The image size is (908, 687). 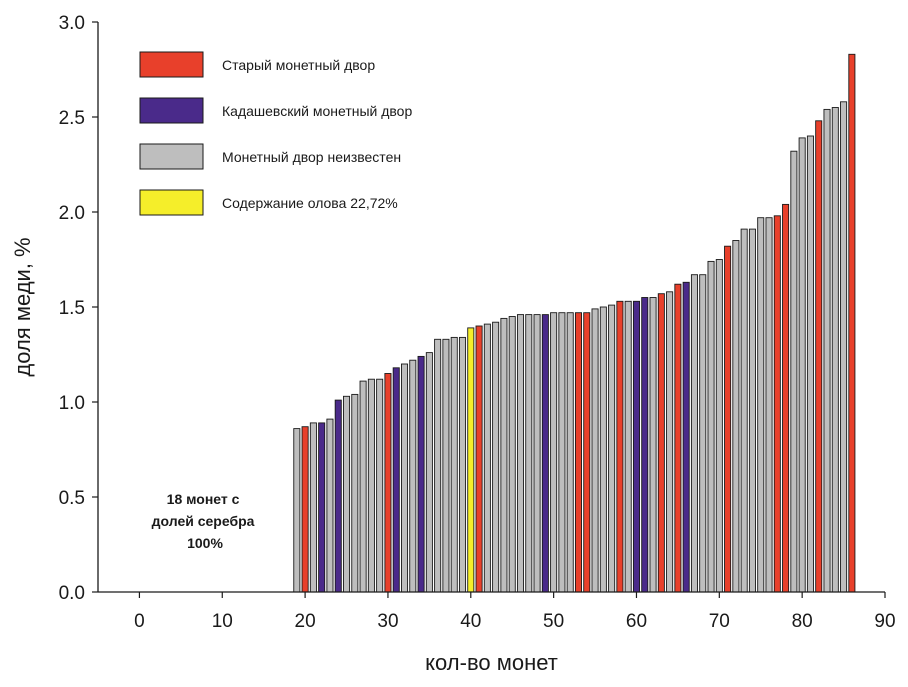 What do you see at coordinates (884, 621) in the screenshot?
I see `x-tick-label: 90` at bounding box center [884, 621].